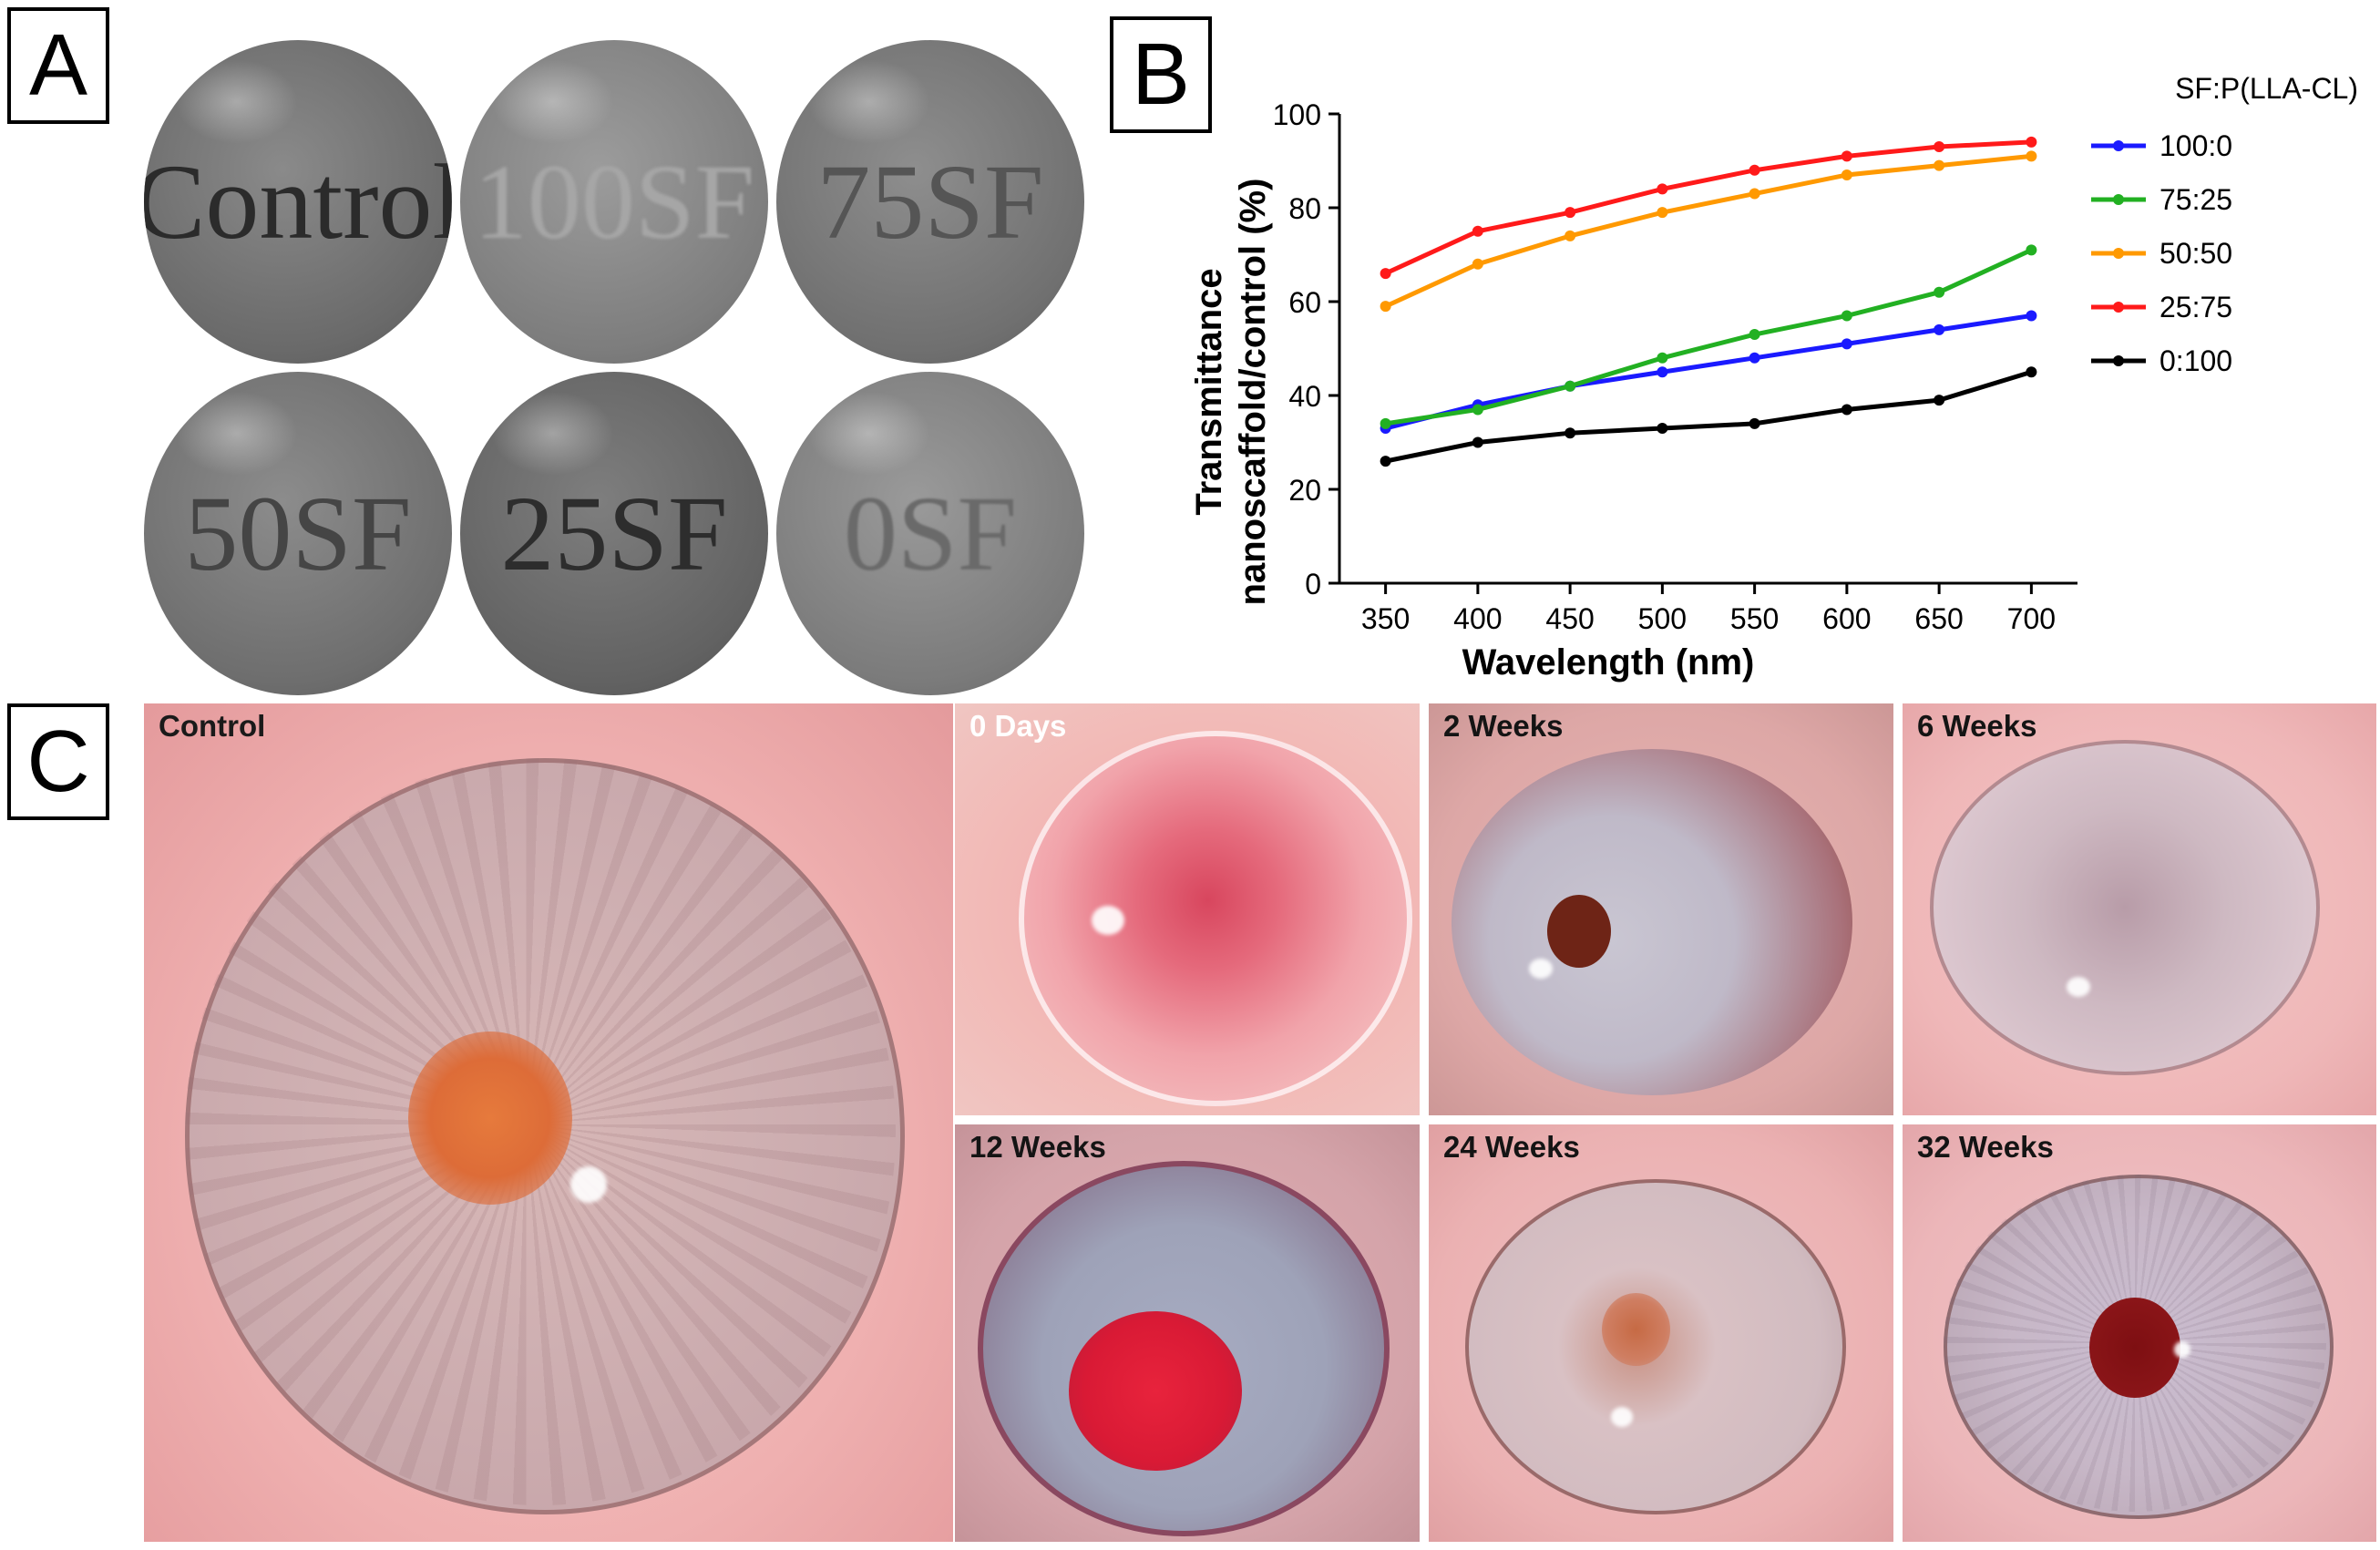 This screenshot has height=1550, width=2380. I want to click on y-tick-label: 60, so click(1304, 302).